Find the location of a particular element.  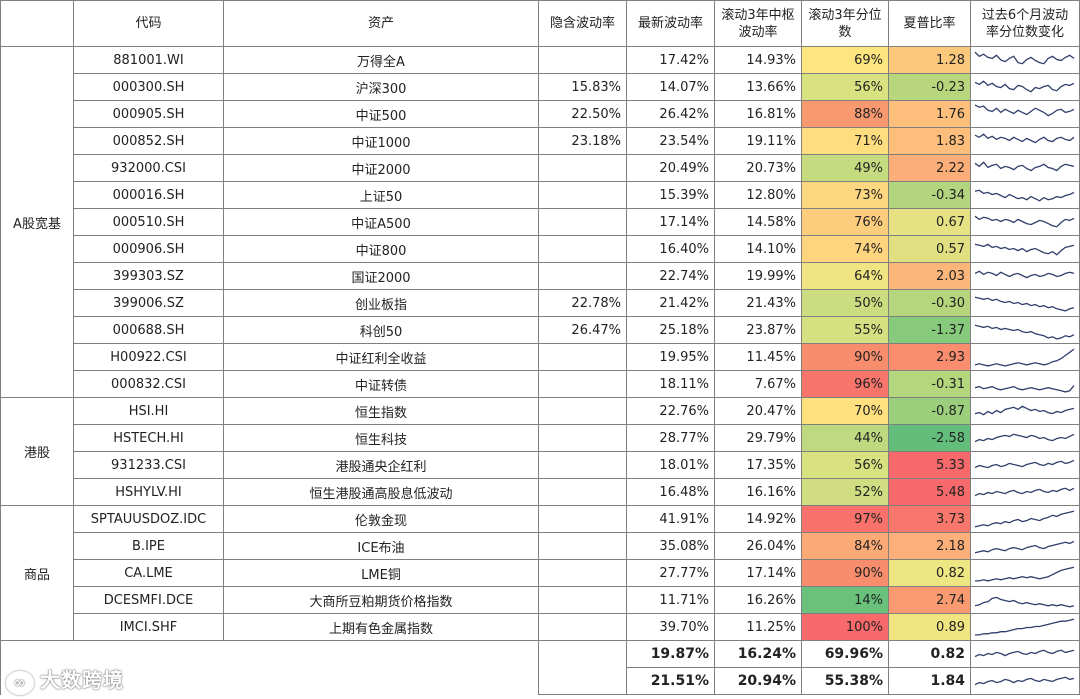

code-cell: 000300.SH is located at coordinates (148, 87).